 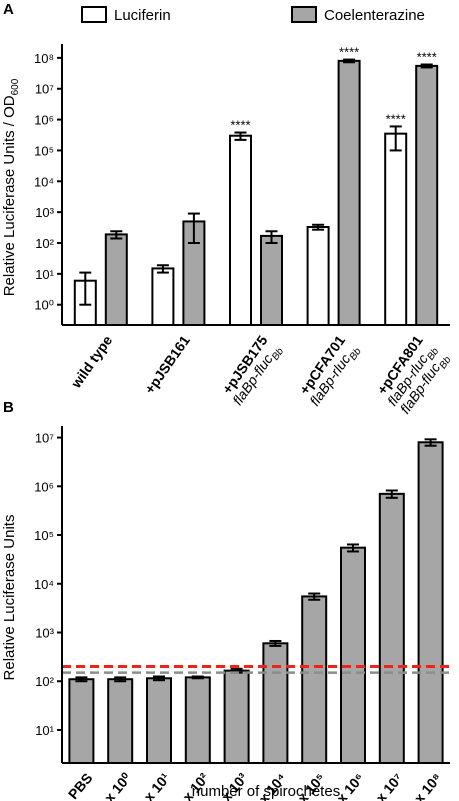 I want to click on category-label: 2 x 10⁷, so click(x=385, y=785).